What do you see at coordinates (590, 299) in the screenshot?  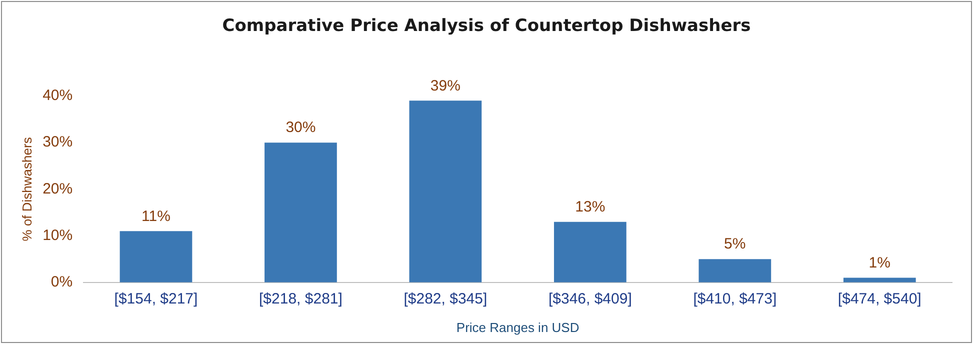 I see `x-tick-label: [$346, $409]` at bounding box center [590, 299].